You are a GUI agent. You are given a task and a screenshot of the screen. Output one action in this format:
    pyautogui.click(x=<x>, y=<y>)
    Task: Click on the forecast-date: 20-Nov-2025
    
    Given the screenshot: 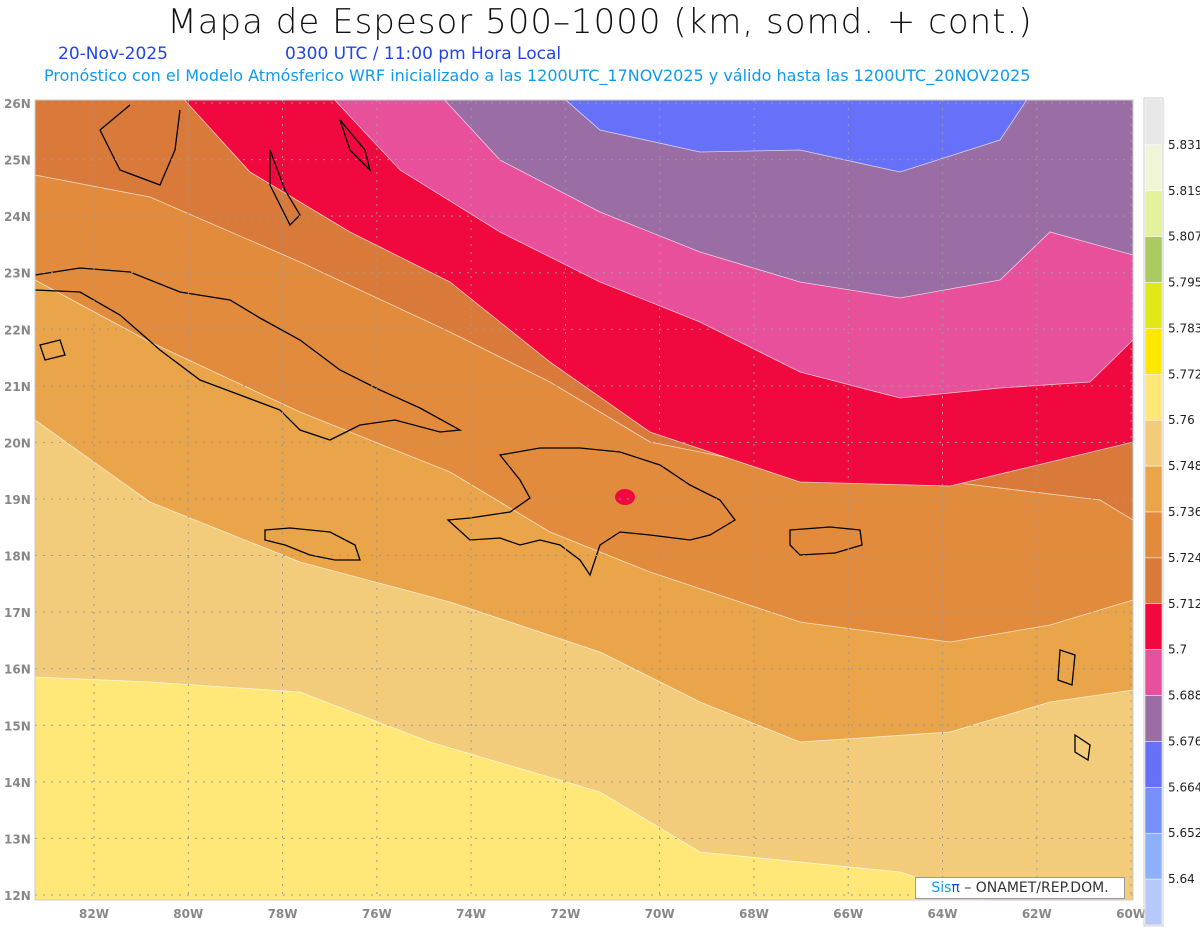 What is the action you would take?
    pyautogui.click(x=113, y=54)
    